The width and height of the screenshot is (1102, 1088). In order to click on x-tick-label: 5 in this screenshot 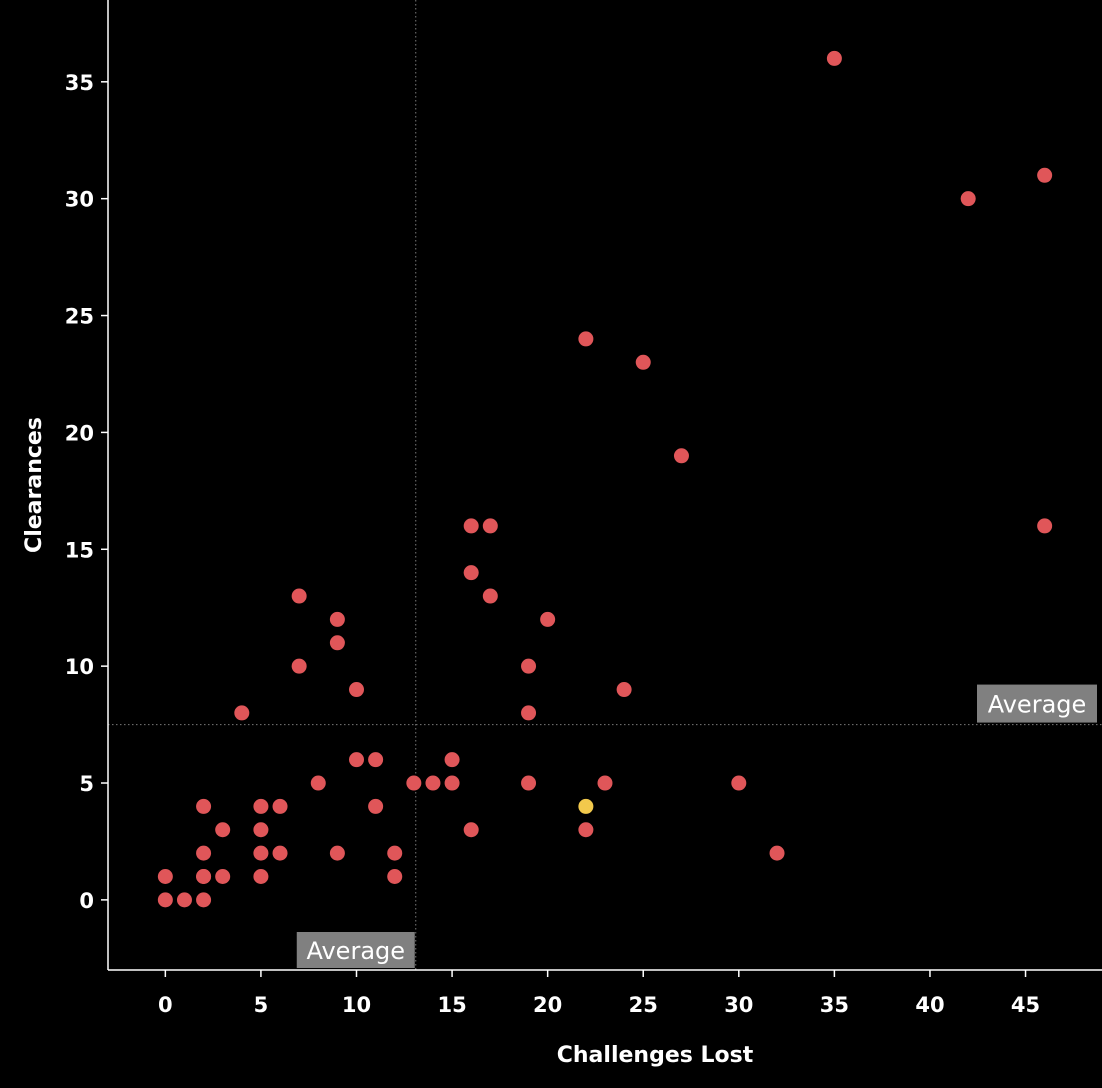, I will do `click(261, 1005)`.